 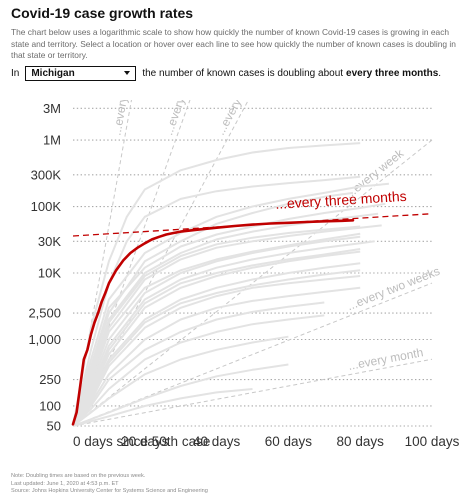 What do you see at coordinates (432, 441) in the screenshot?
I see `x-tick-label: 100 days` at bounding box center [432, 441].